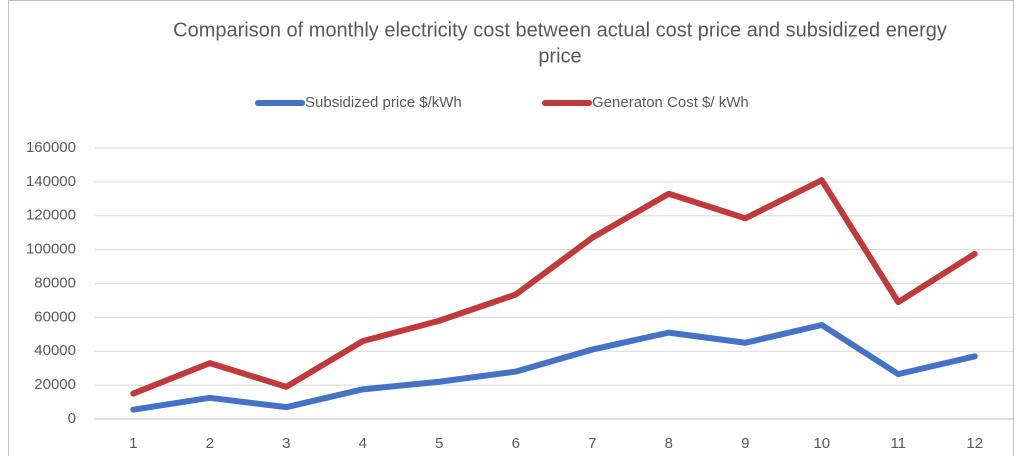 The height and width of the screenshot is (456, 1022). Describe the element at coordinates (286, 443) in the screenshot. I see `x-tick-label: 3` at that location.